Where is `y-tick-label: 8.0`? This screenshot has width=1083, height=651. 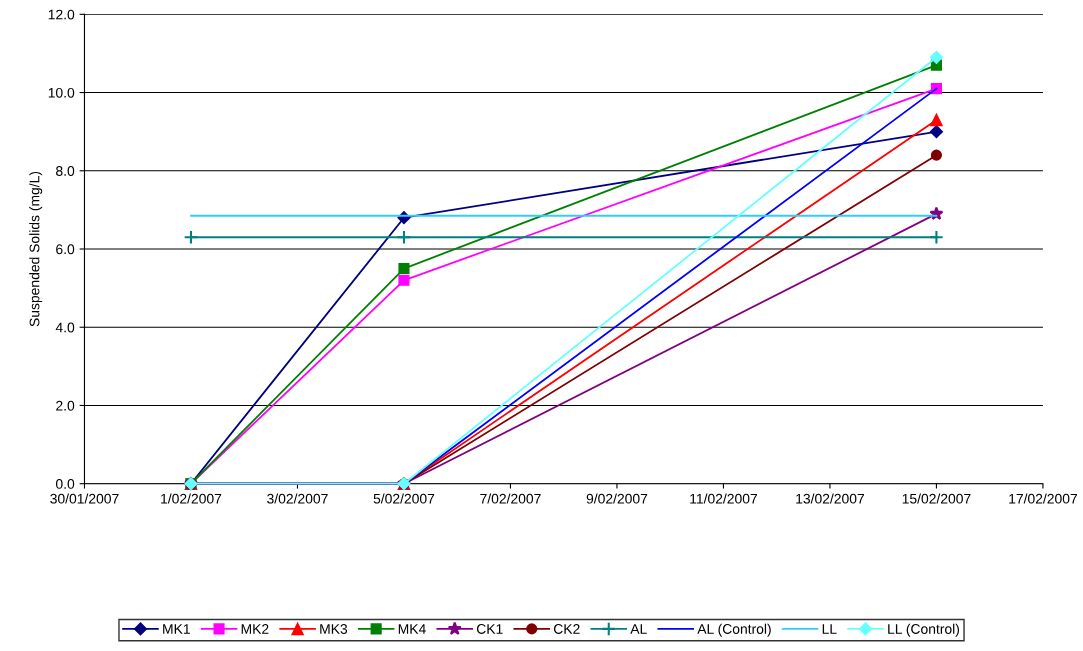
y-tick-label: 8.0 is located at coordinates (65, 171).